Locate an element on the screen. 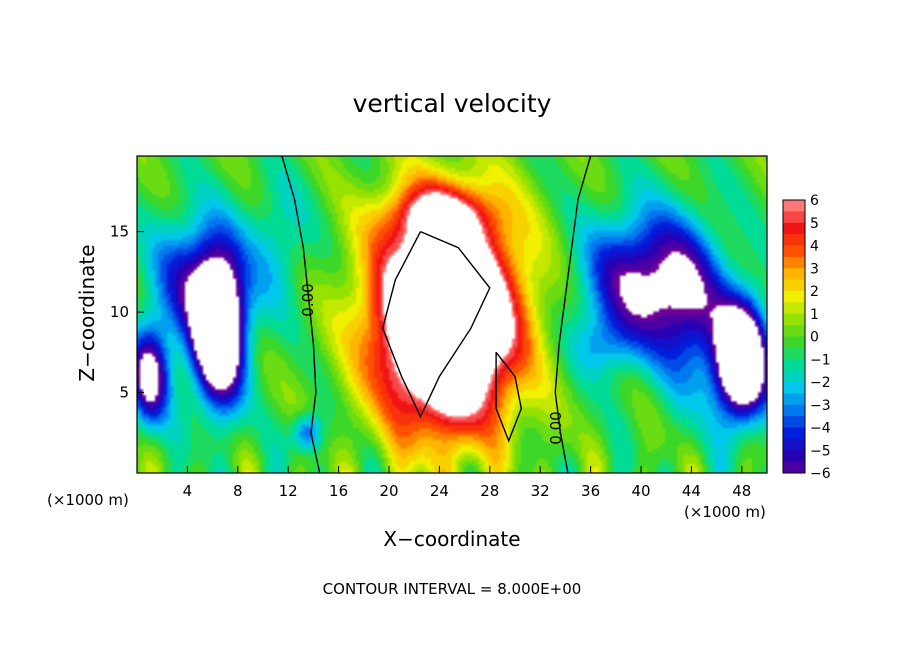  x-tick-label: 32 is located at coordinates (540, 491).